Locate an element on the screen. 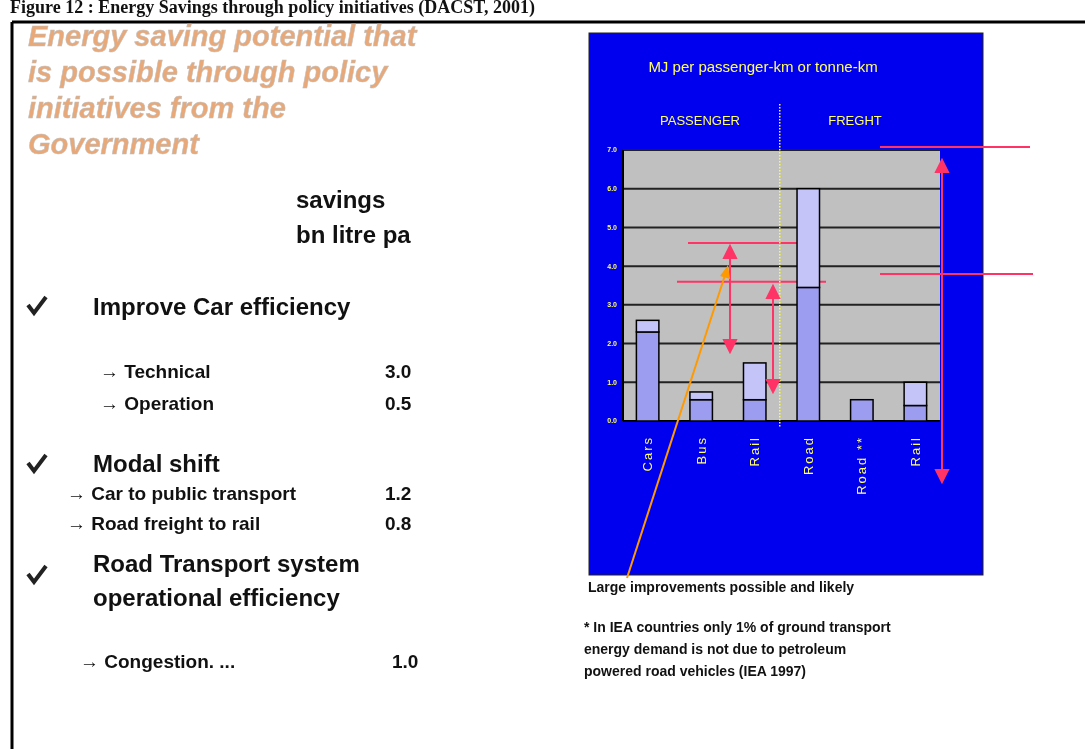 Image resolution: width=1085 pixels, height=749 pixels. text: → Car to public transport is located at coordinates (182, 493).